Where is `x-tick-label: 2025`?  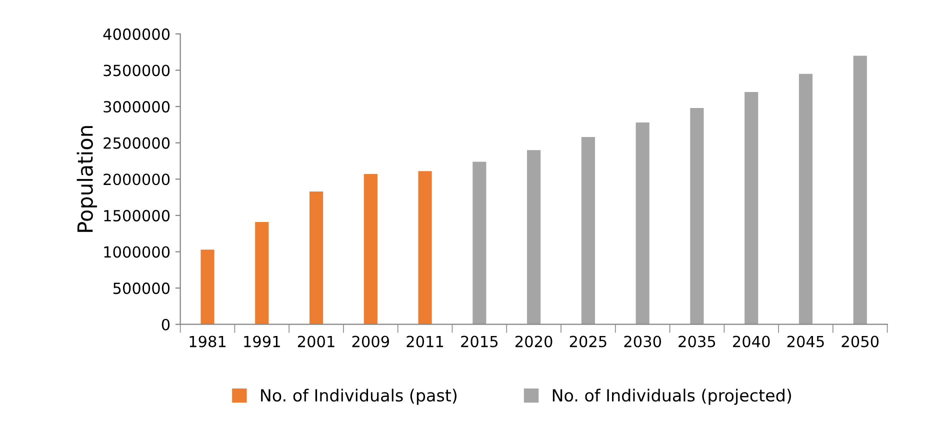
x-tick-label: 2025 is located at coordinates (588, 342).